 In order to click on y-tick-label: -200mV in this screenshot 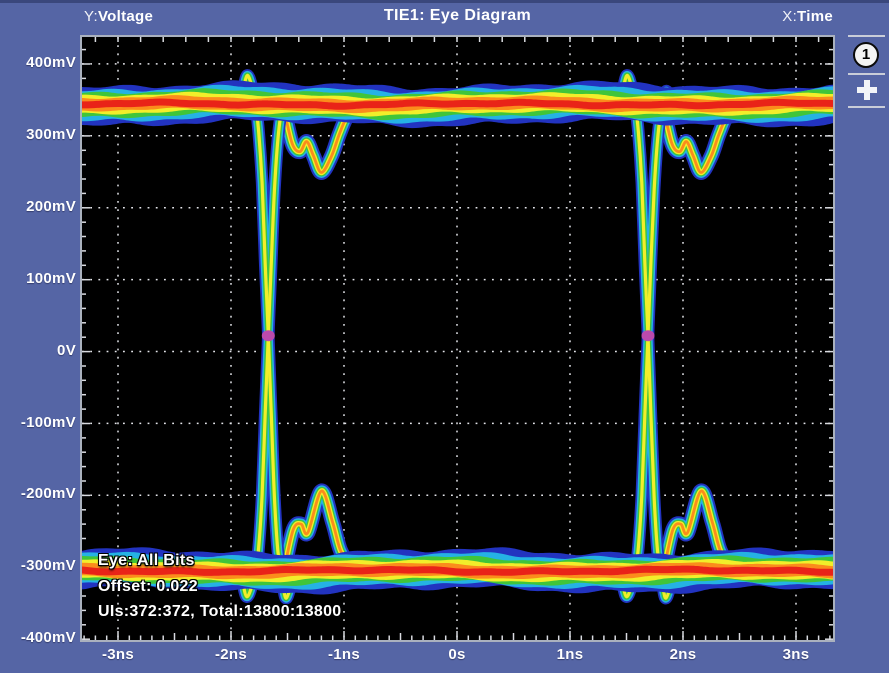, I will do `click(48, 494)`.